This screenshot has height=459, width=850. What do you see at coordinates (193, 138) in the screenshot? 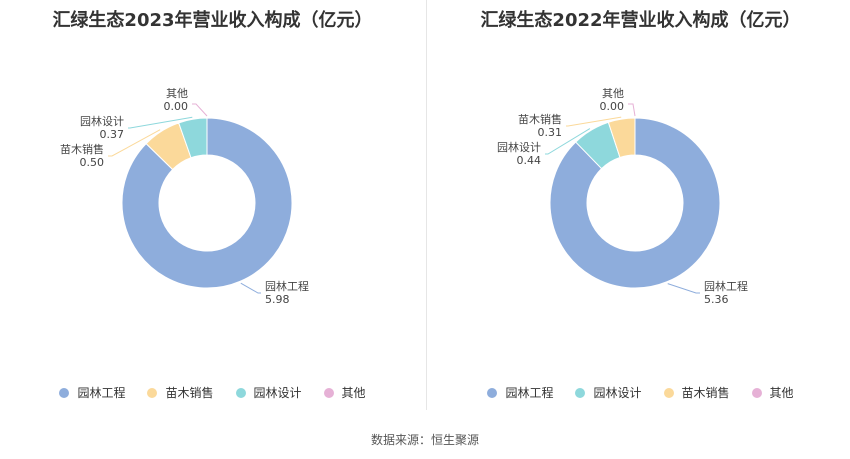
I see `slice-园林设计` at bounding box center [193, 138].